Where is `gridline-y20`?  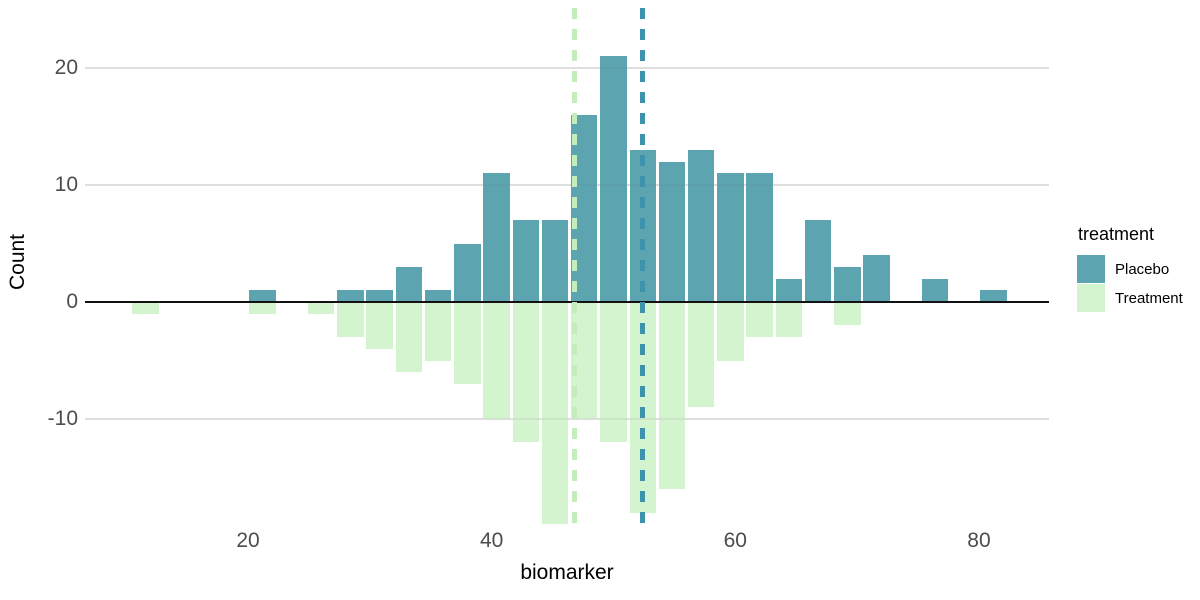 gridline-y20 is located at coordinates (567, 68).